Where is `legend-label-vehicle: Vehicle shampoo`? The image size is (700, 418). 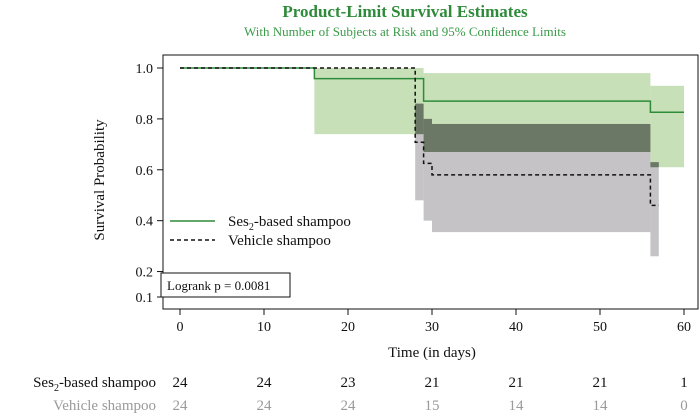
legend-label-vehicle: Vehicle shampoo is located at coordinates (279, 241).